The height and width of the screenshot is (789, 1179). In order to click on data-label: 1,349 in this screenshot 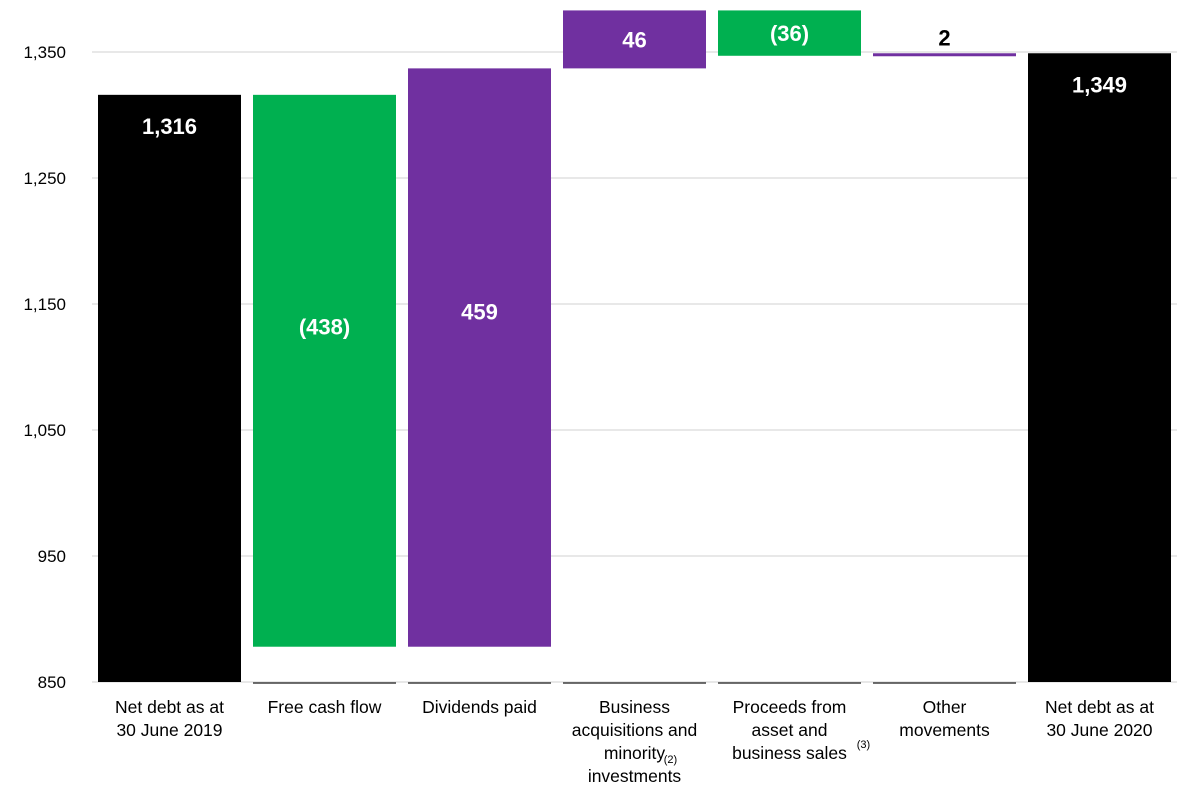, I will do `click(1099, 84)`.